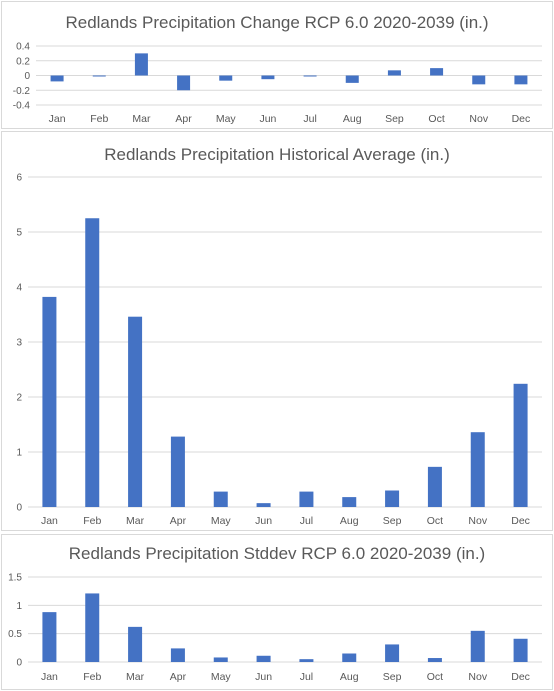 The image size is (554, 691). I want to click on y-tick-label: 0.2, so click(23, 61).